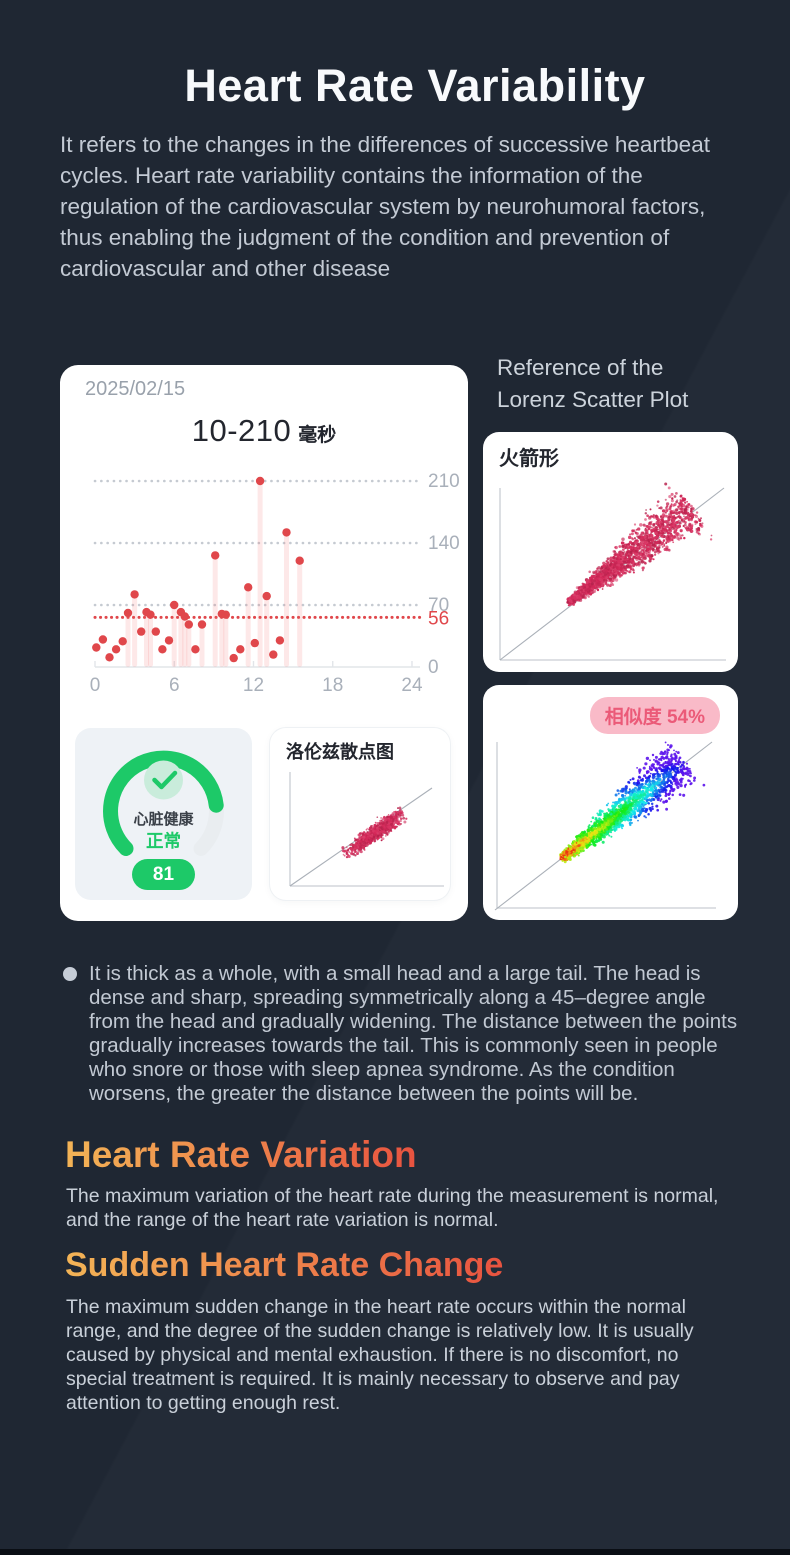 The width and height of the screenshot is (790, 1555). I want to click on mini-lorenz-plot, so click(366, 829).